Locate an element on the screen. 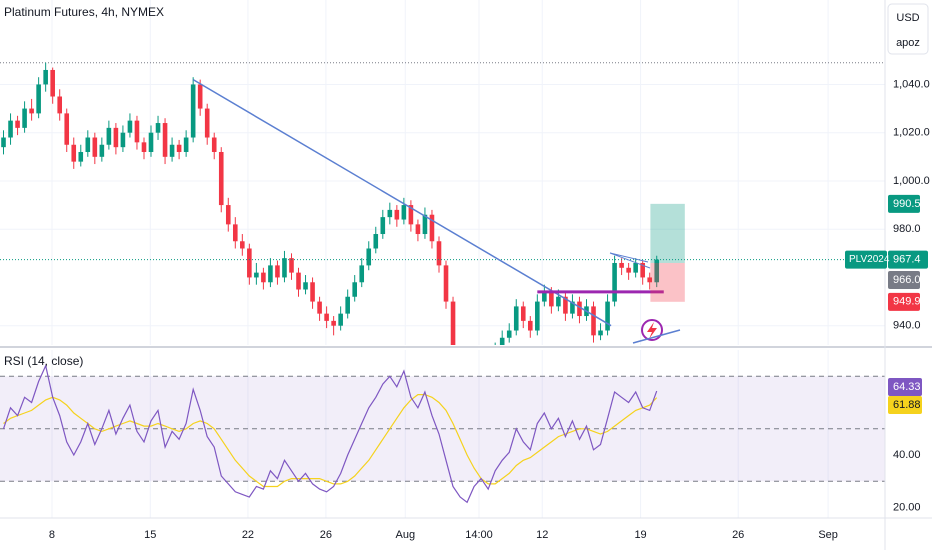 The width and height of the screenshot is (932, 550). last-price-label-box is located at coordinates (908, 259).